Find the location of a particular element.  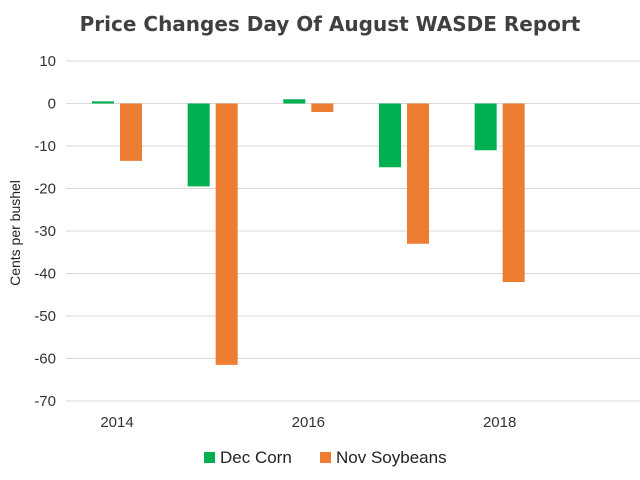

y-tick-label: 10 is located at coordinates (47, 61).